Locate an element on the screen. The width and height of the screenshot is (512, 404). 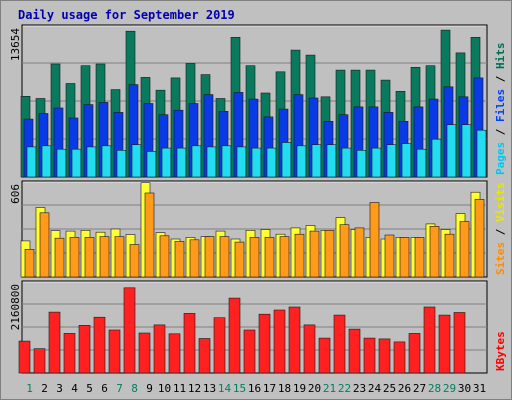
x-tick-label-day-18: 18 is located at coordinates (284, 388).